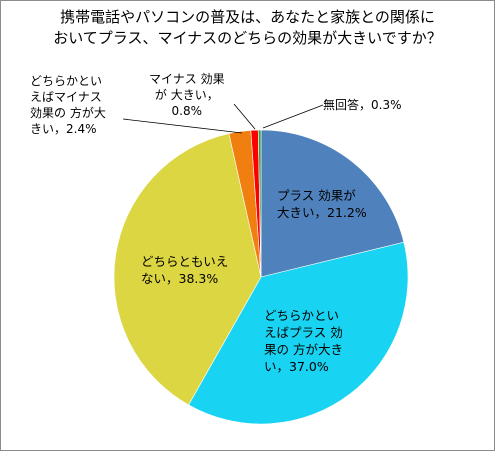  I want to click on chart-title-line-2: おいてプラス、マイナスのどちらの効果が大きいですか？, so click(247, 38).